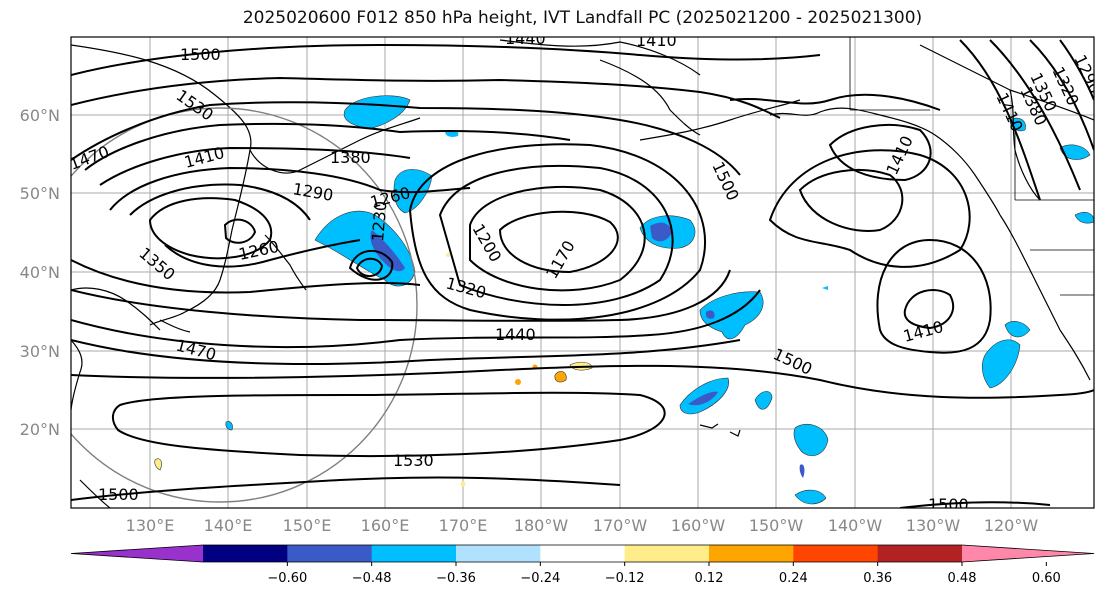  I want to click on lon-tick: 160°W, so click(698, 525).